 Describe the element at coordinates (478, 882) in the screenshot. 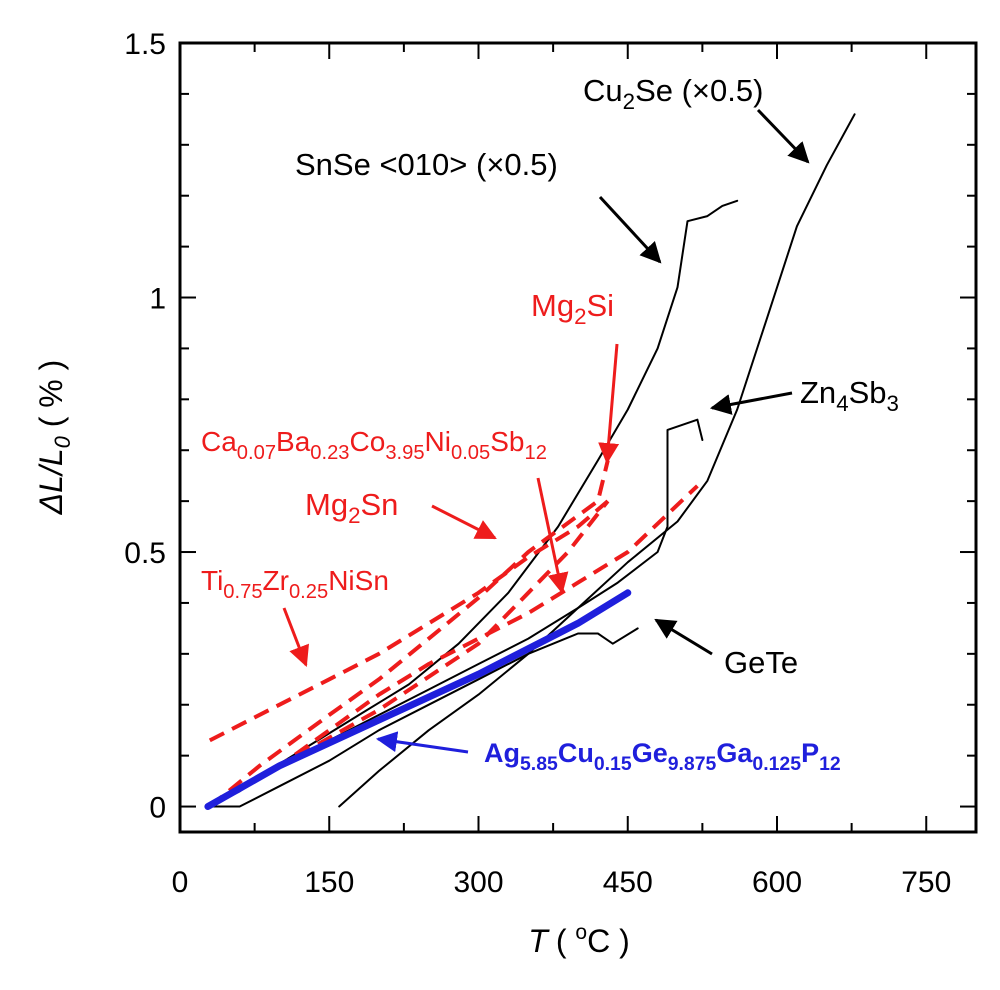

I see `x-tick-label: 300` at that location.